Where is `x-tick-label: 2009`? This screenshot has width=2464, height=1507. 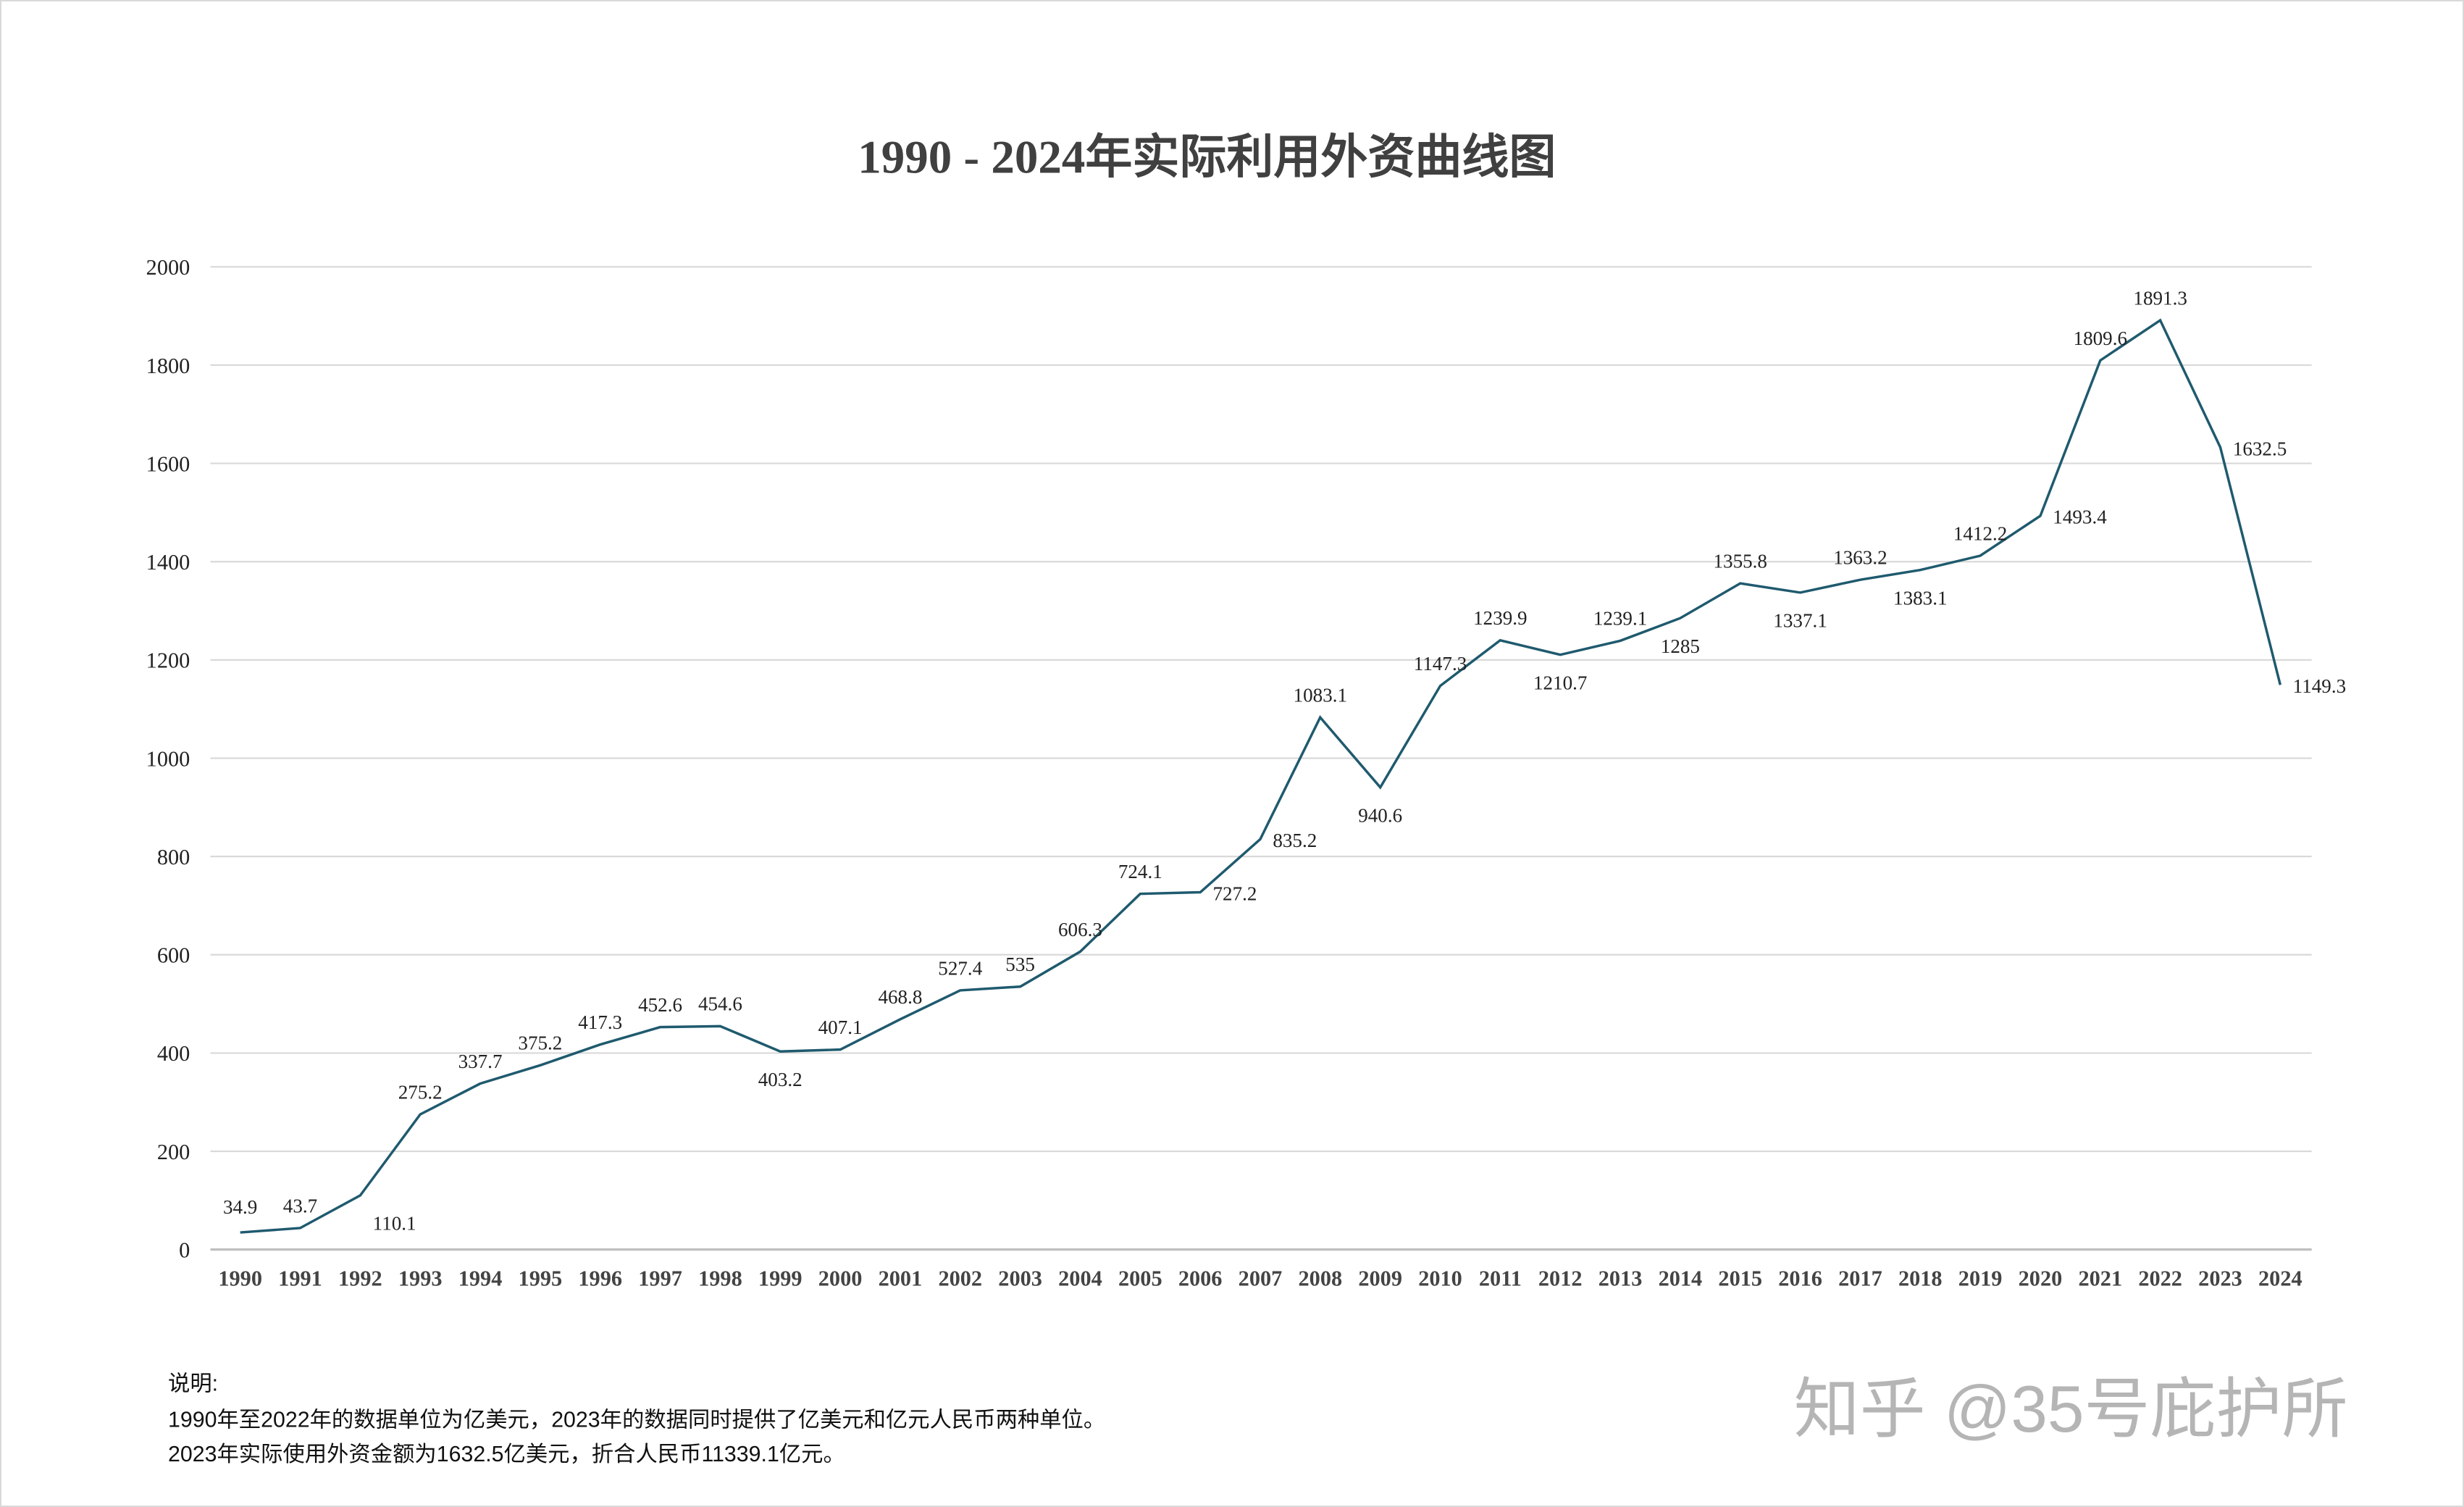 x-tick-label: 2009 is located at coordinates (1380, 1278).